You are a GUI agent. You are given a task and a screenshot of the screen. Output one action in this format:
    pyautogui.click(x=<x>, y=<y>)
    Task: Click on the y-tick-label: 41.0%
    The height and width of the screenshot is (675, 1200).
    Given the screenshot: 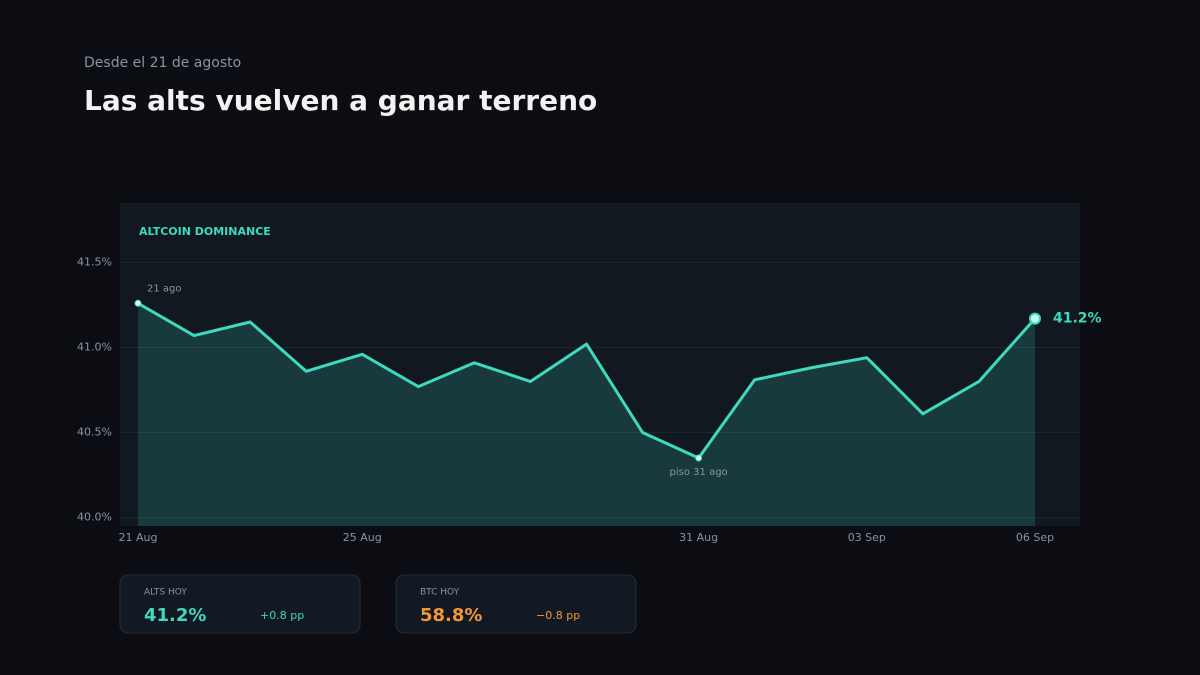 What is the action you would take?
    pyautogui.click(x=94, y=347)
    